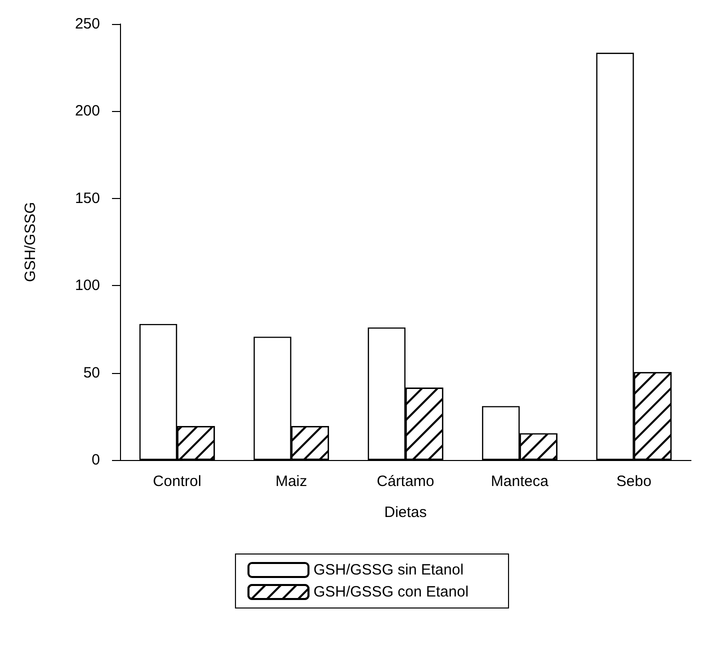 This screenshot has height=663, width=716. What do you see at coordinates (87, 111) in the screenshot?
I see `y-tick-label: 200` at bounding box center [87, 111].